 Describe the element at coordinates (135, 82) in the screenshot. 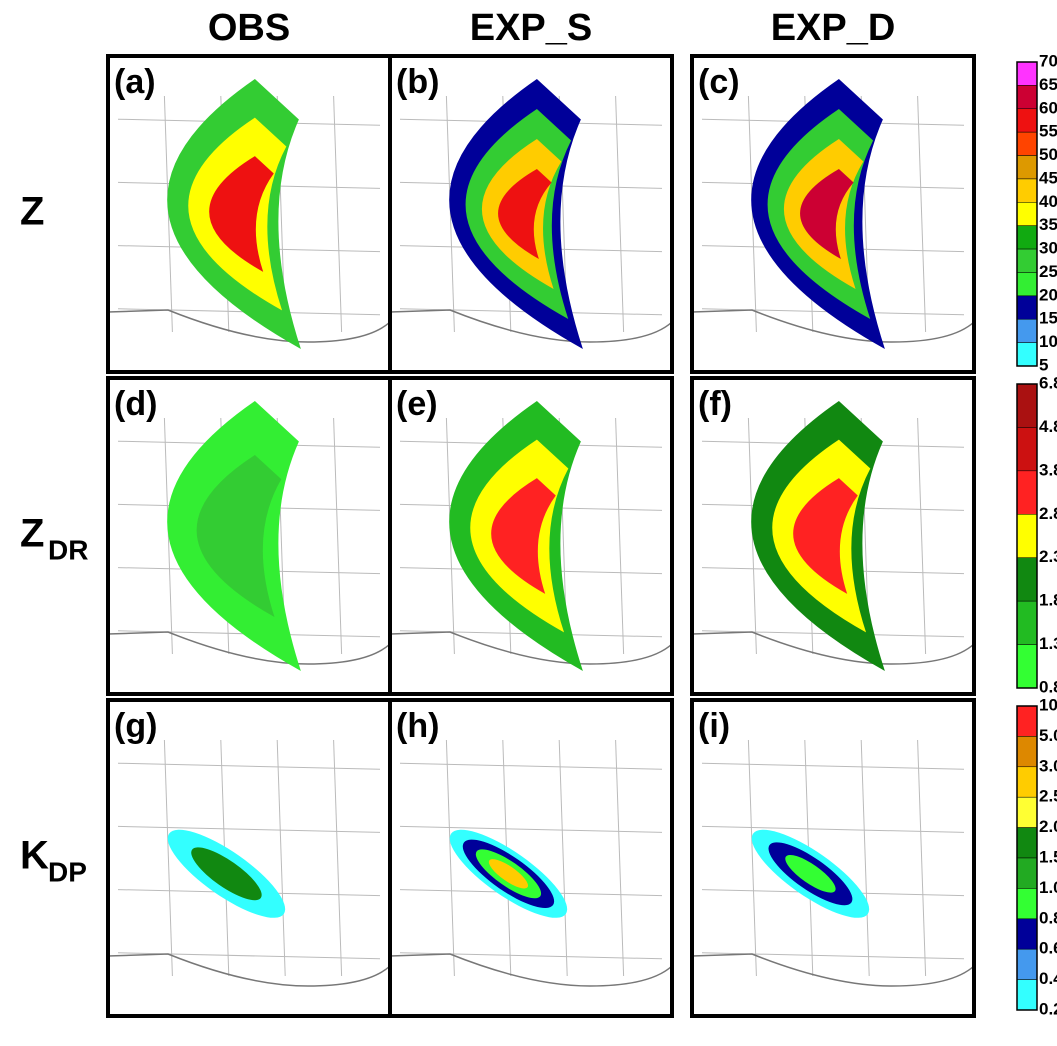

I see `panel-label: (a)` at that location.